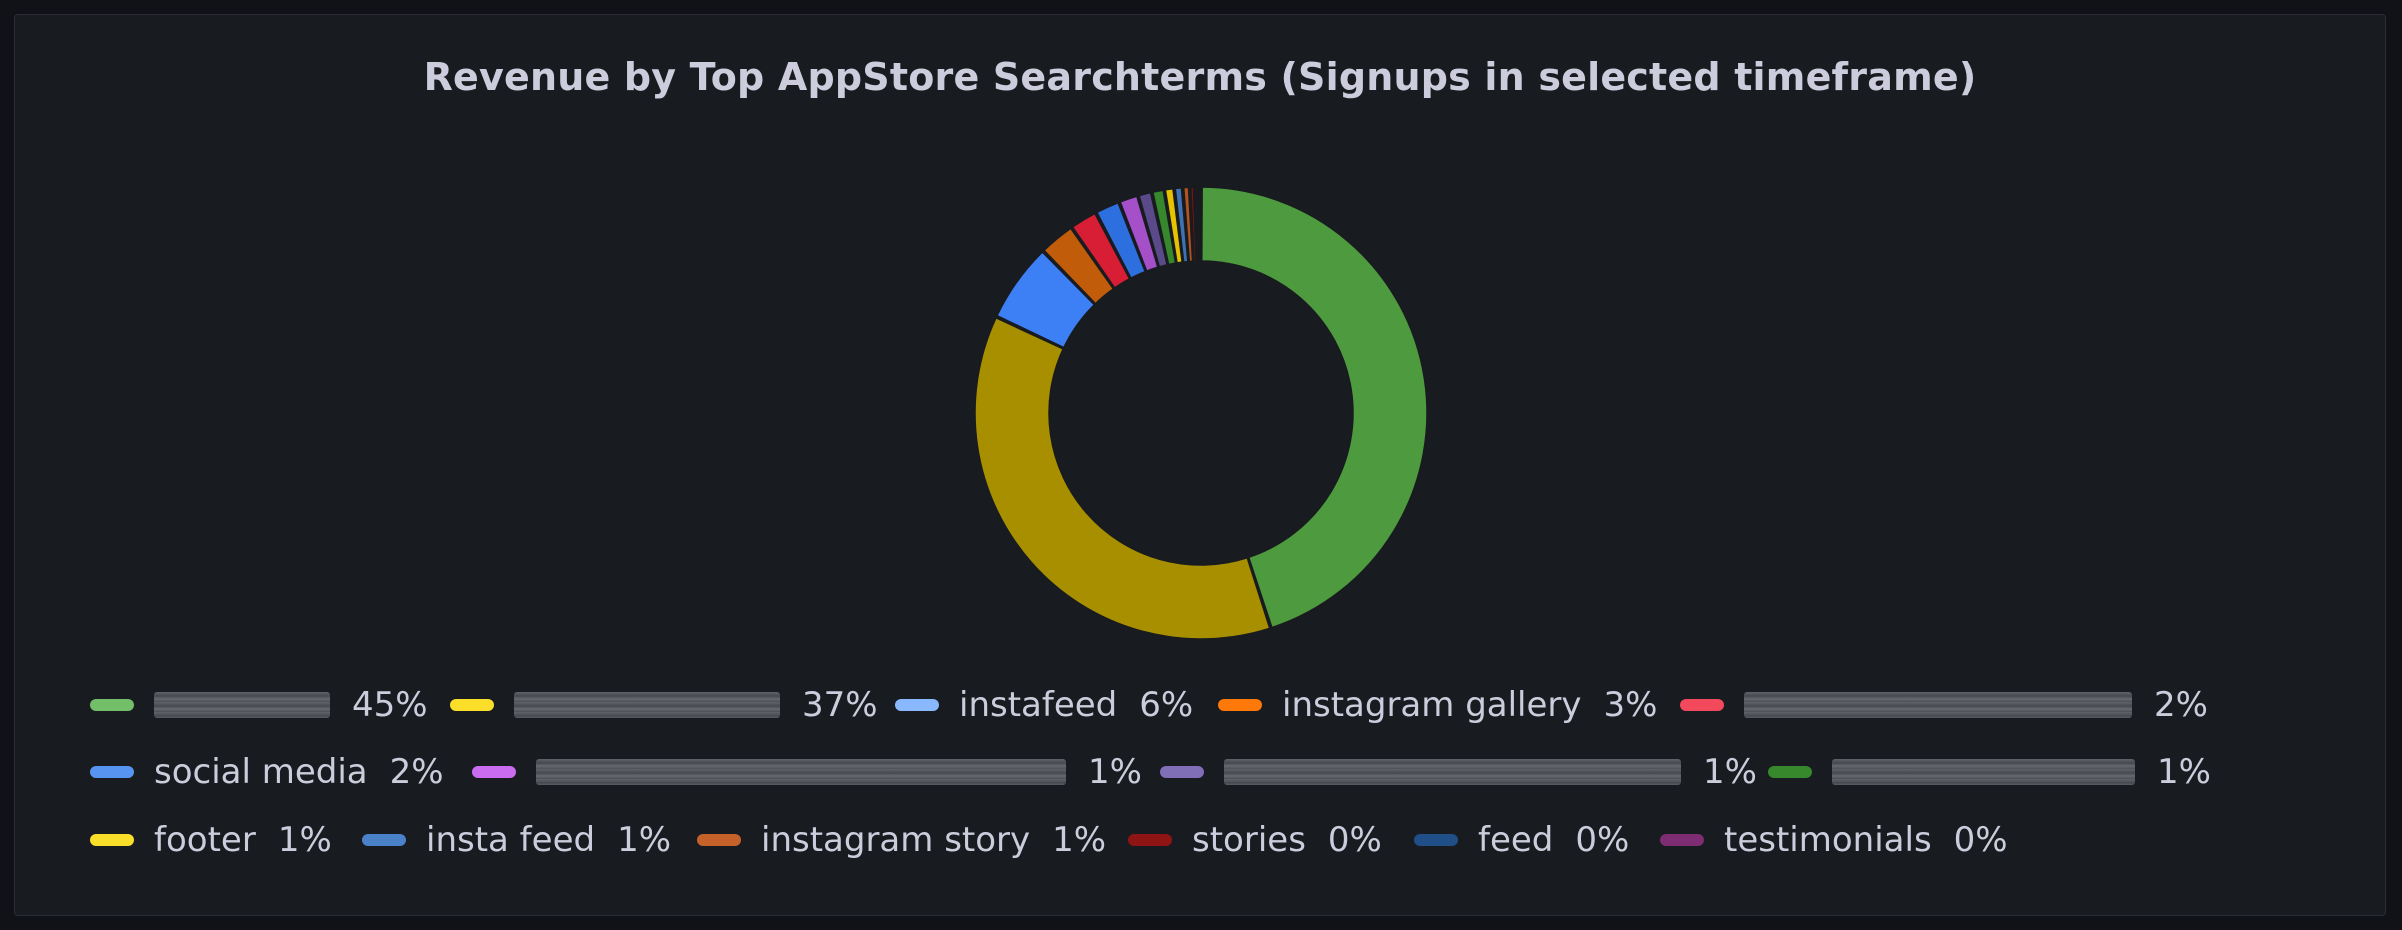  Describe the element at coordinates (1166, 705) in the screenshot. I see `legend-percent: 6%` at that location.